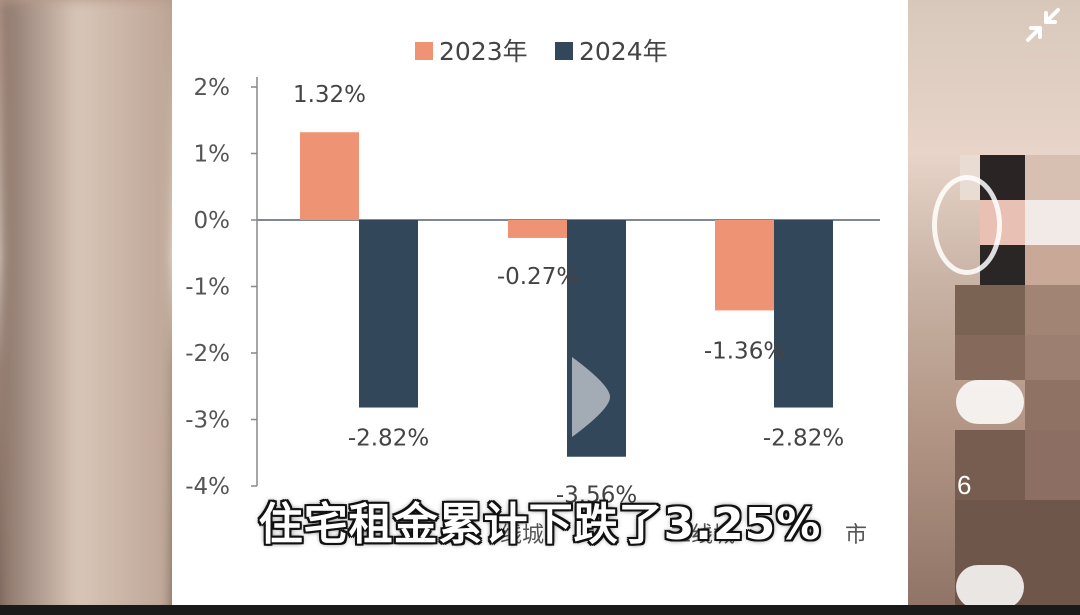  I want to click on legend-label: 2023年, so click(483, 51).